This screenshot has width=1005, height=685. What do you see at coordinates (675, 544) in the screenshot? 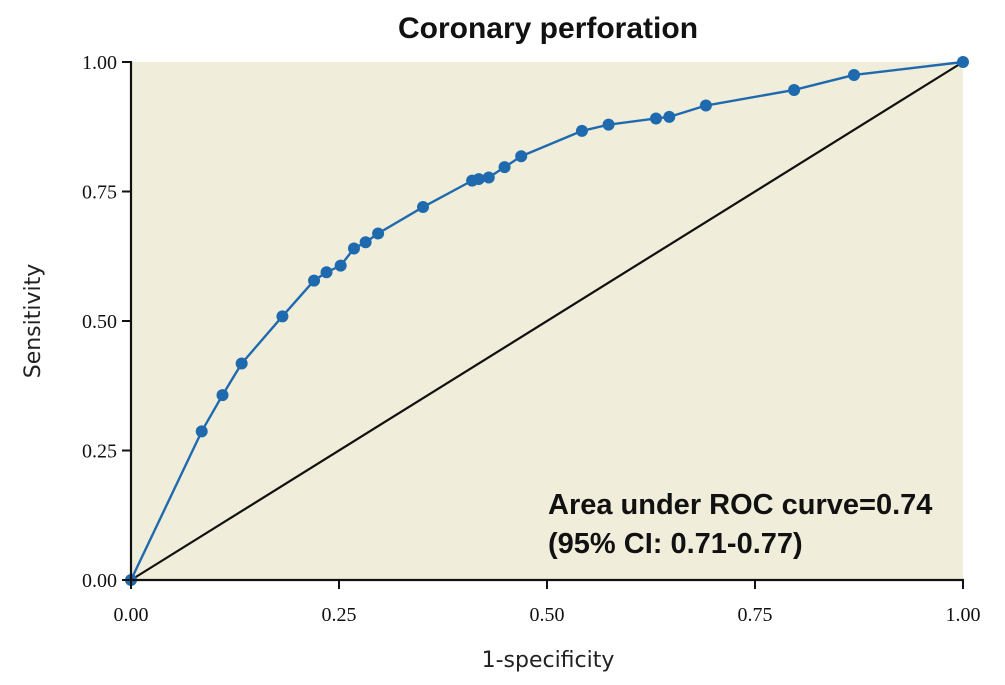
I see `auc-annotation-line2: (95% CI: 0.71-0.77)` at bounding box center [675, 544].